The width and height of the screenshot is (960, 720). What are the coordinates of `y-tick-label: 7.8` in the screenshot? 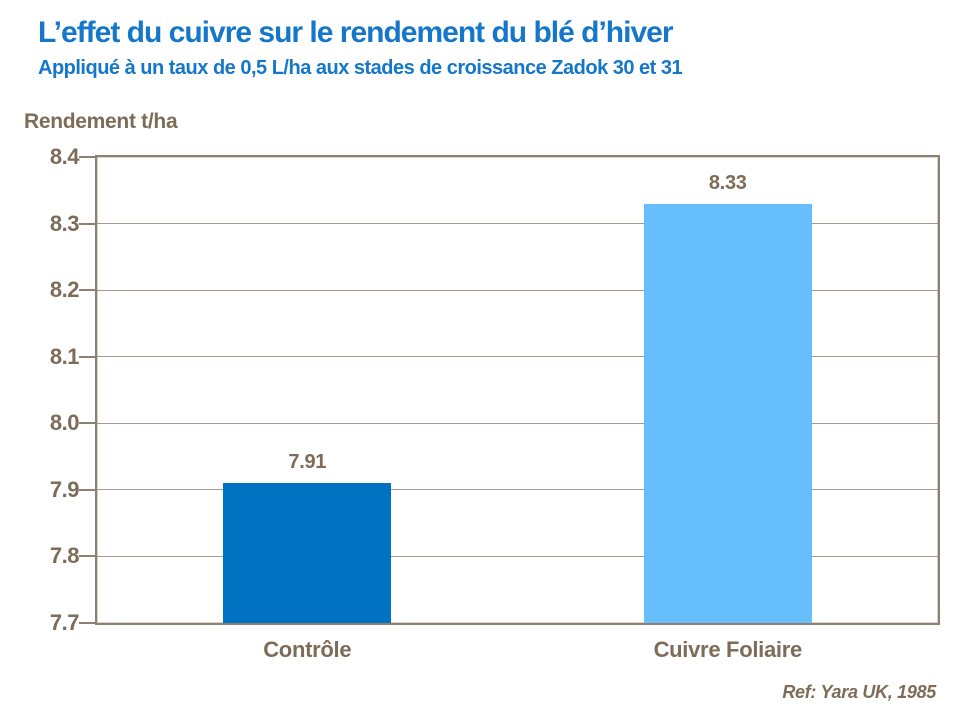 It's located at (64, 556).